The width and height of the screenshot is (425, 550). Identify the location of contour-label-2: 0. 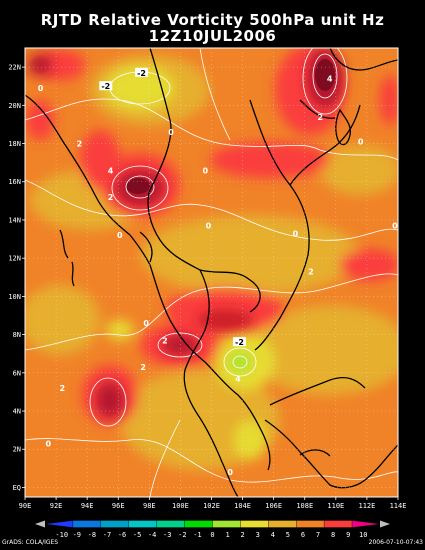
(41, 88).